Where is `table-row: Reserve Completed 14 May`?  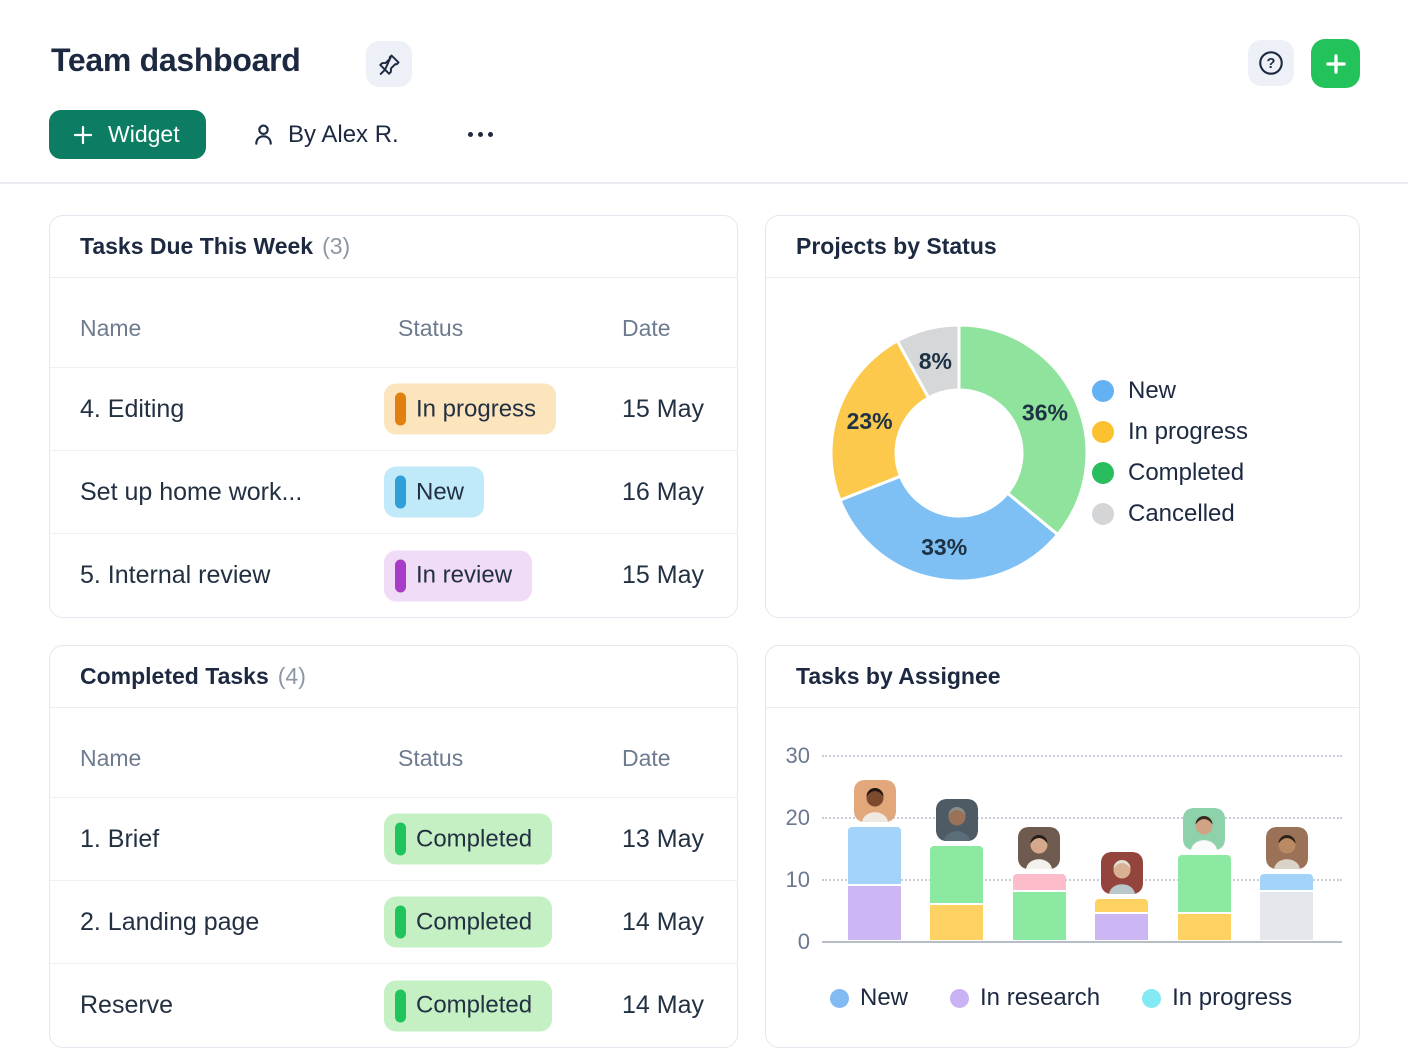
table-row: Reserve Completed 14 May is located at coordinates (393, 1005).